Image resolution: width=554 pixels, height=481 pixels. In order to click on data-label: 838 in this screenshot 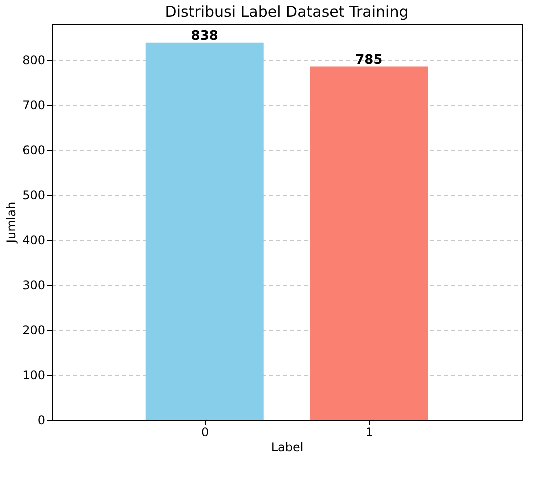, I will do `click(204, 36)`.